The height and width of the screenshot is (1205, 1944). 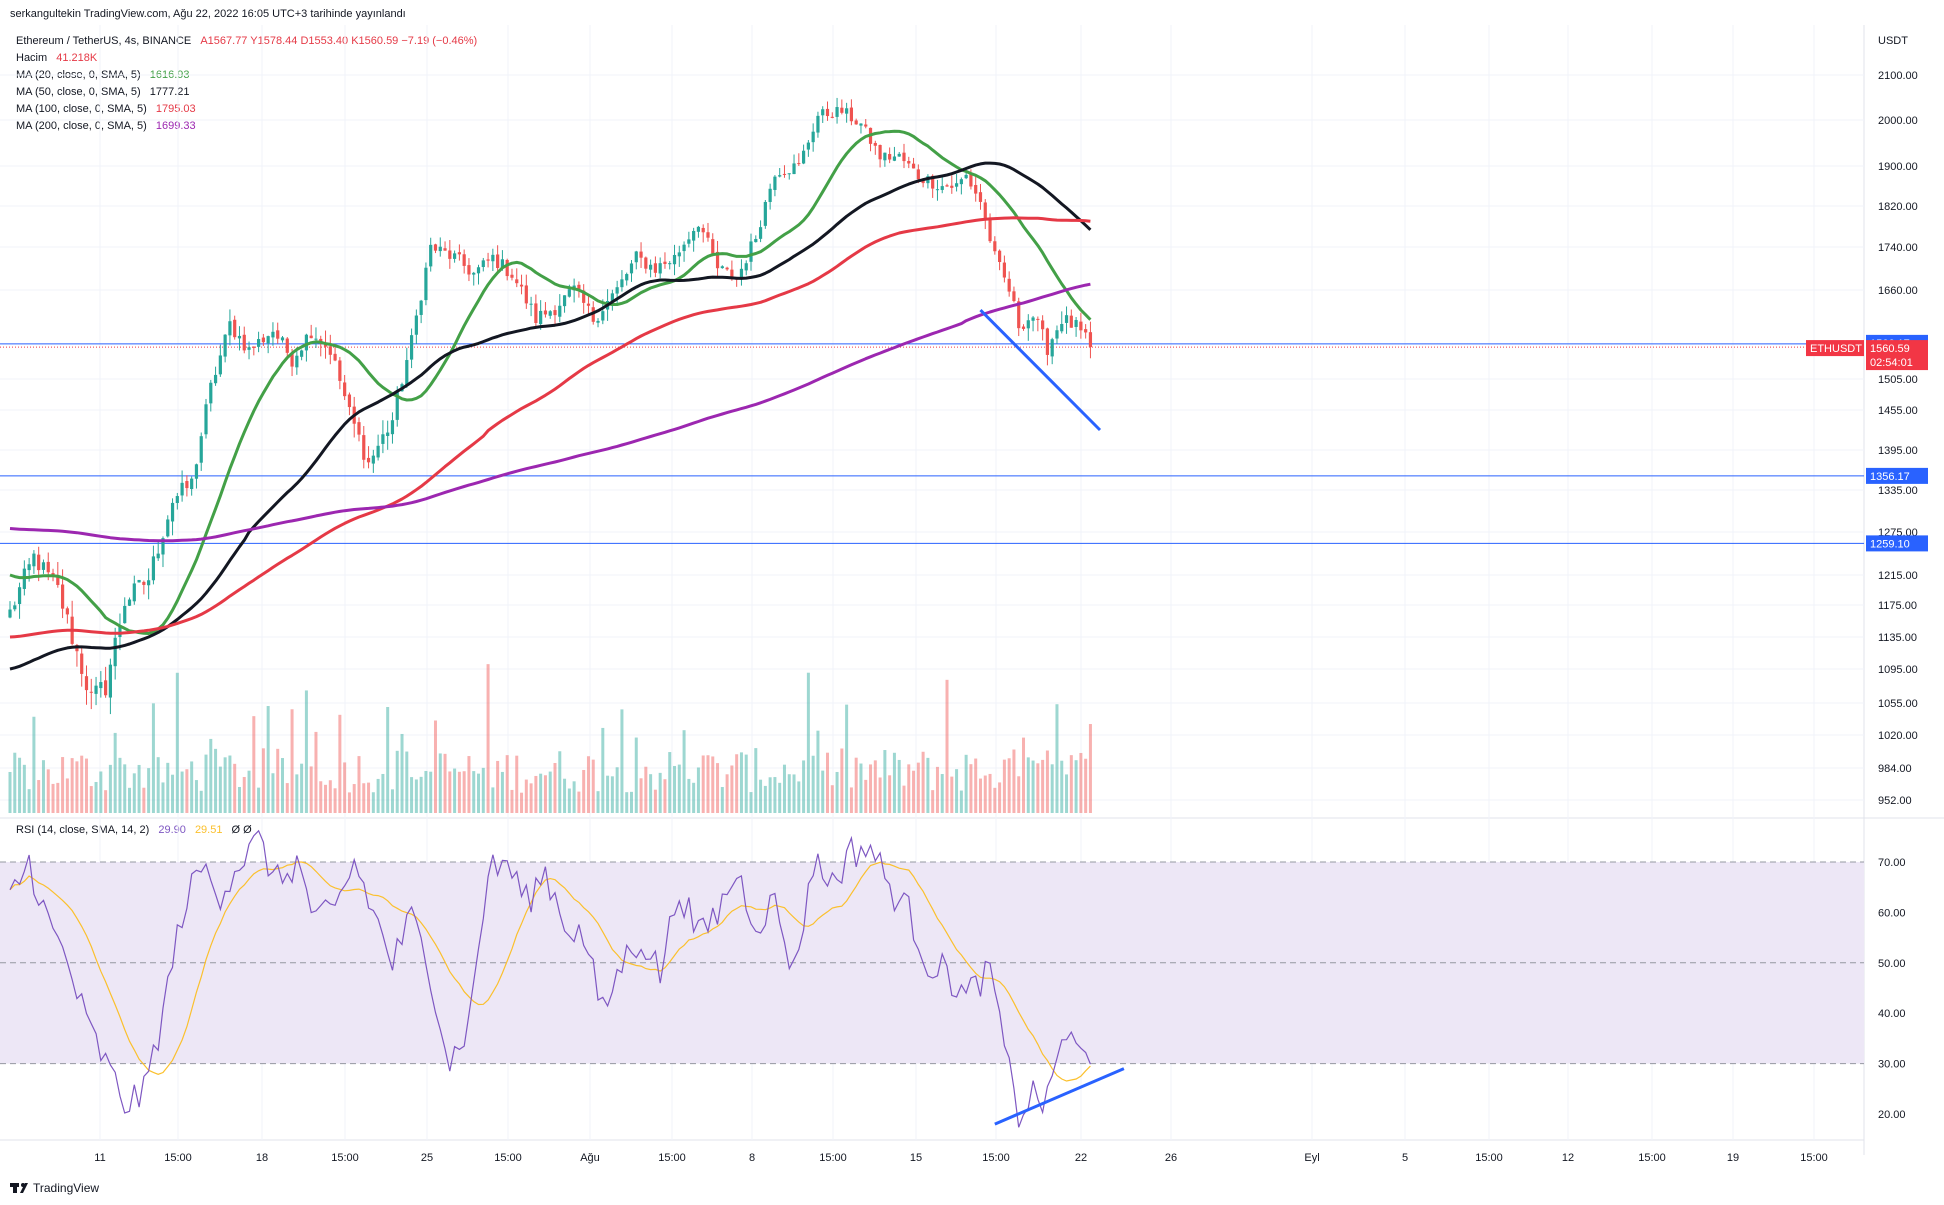 I want to click on volume-legend: Hacim 41.218K, so click(x=56, y=58).